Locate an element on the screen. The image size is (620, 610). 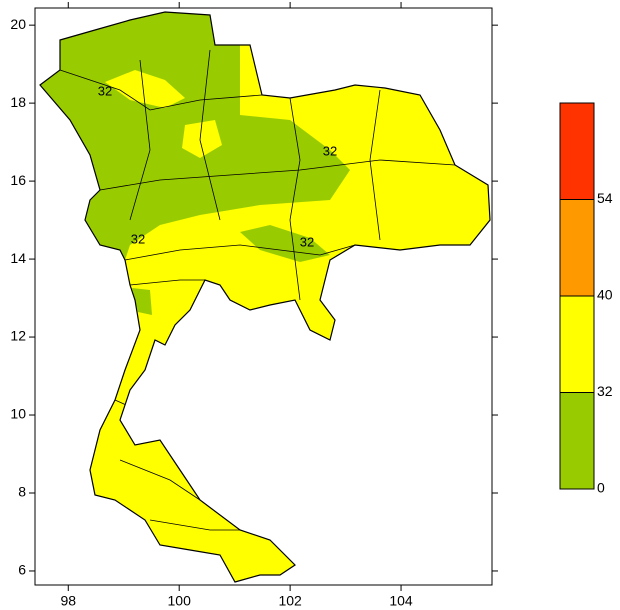
yellow-patches is located at coordinates (163, 114).